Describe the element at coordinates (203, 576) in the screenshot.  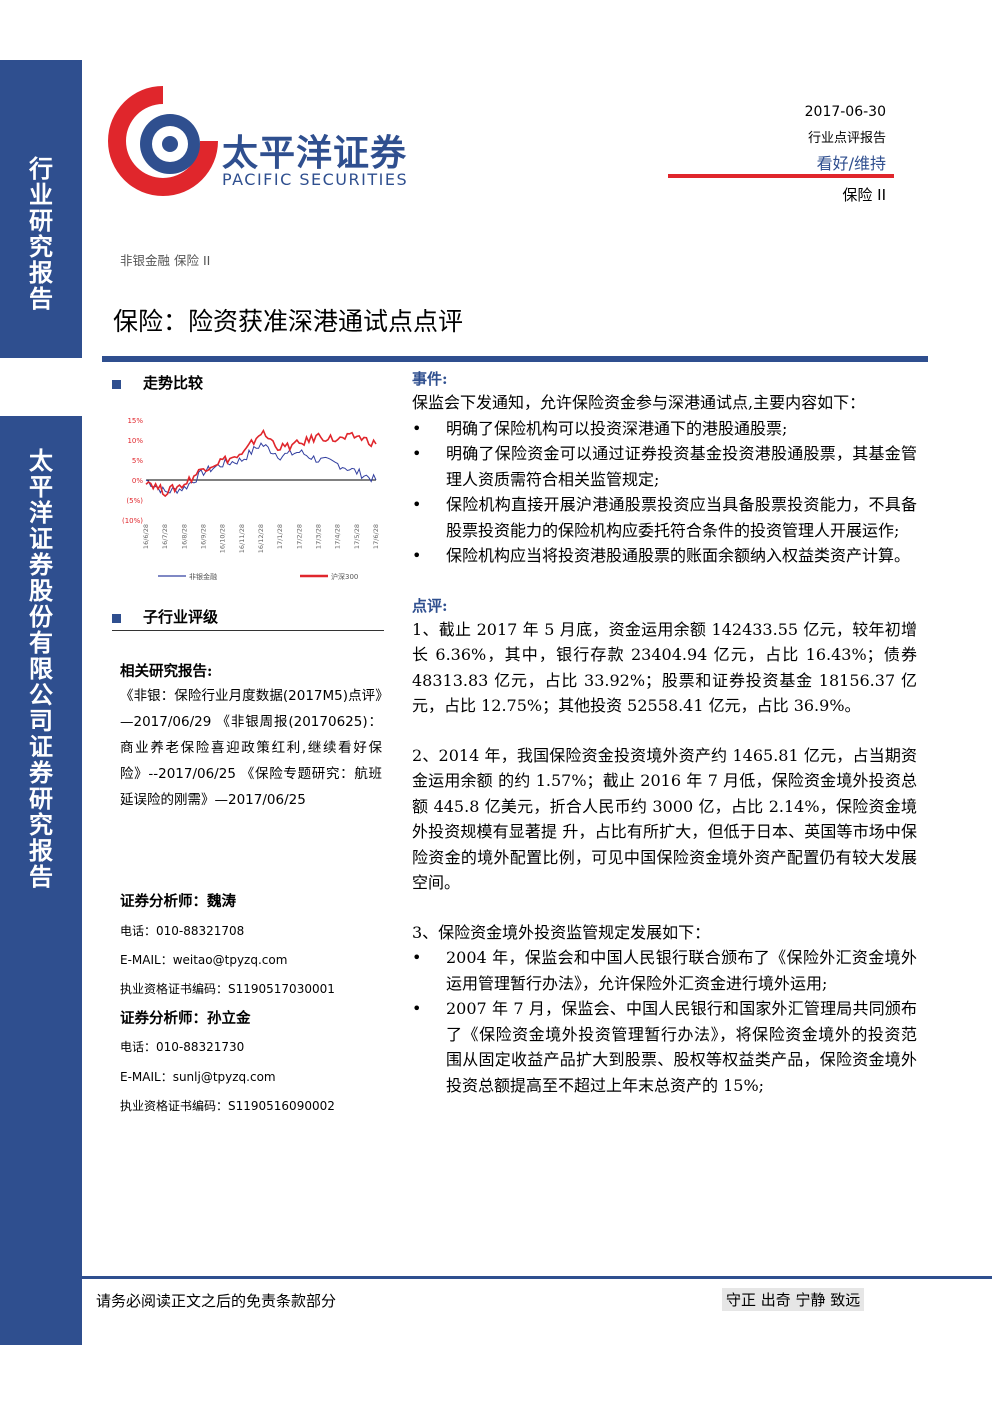
I see `legend-label: 非银金融` at that location.